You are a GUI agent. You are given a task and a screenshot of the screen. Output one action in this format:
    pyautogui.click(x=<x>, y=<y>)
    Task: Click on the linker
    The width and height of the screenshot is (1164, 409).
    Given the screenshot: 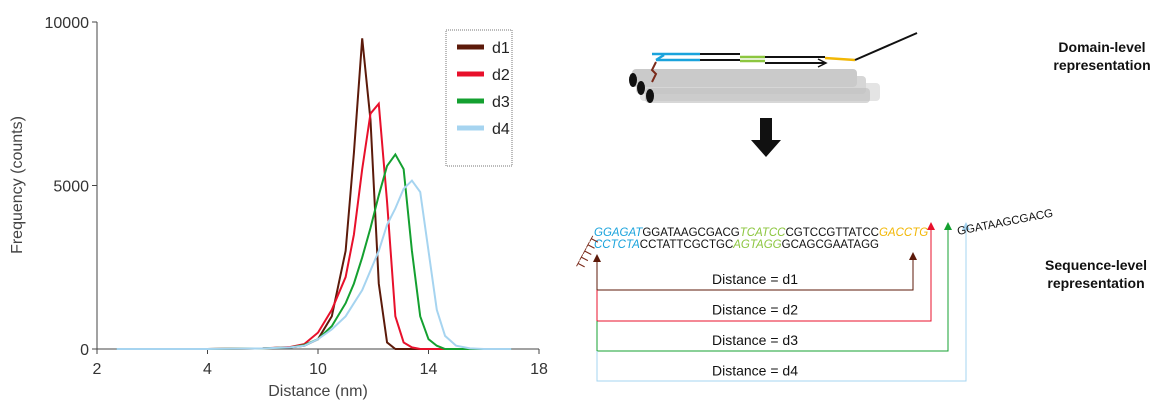 What is the action you would take?
    pyautogui.click(x=654, y=72)
    